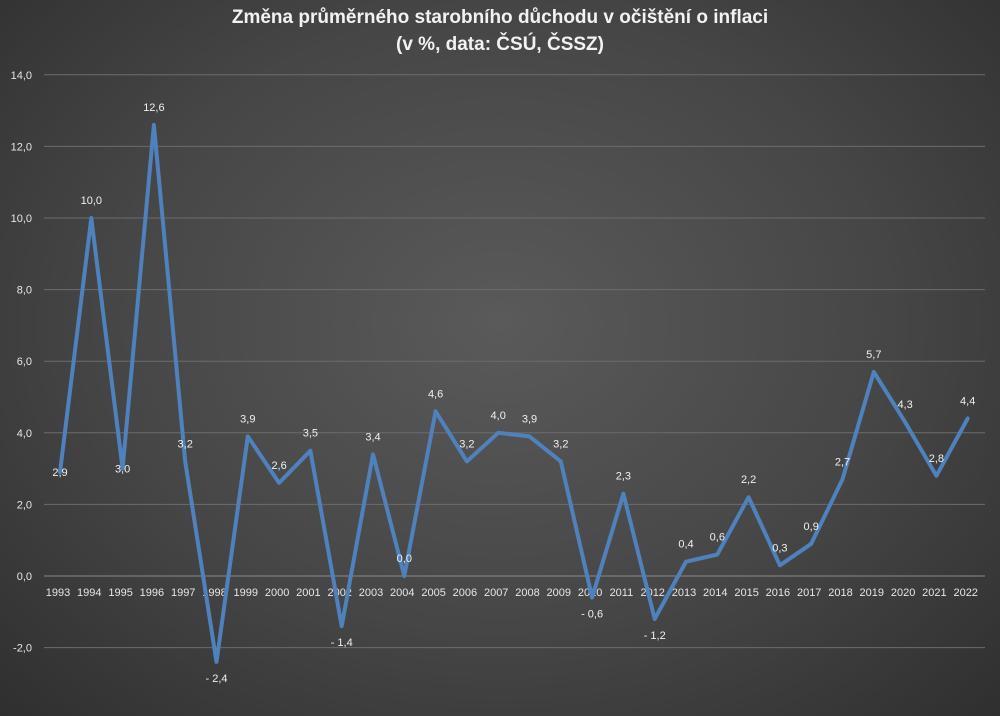 The image size is (1000, 716). I want to click on y-tick-label: 8,0, so click(24, 291).